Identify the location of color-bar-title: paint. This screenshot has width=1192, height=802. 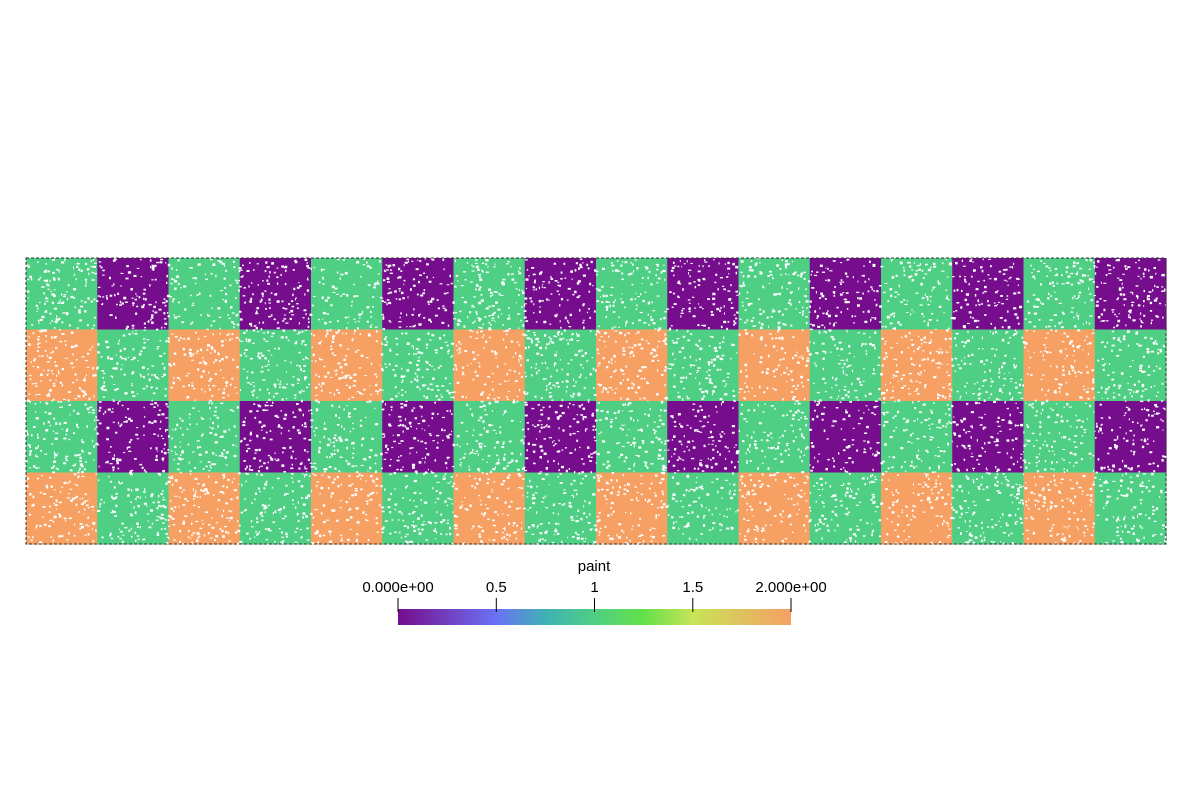
(594, 566).